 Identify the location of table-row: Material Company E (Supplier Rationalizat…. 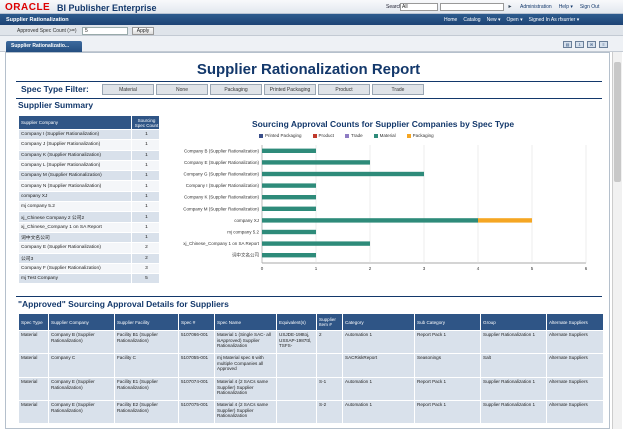
(311, 389).